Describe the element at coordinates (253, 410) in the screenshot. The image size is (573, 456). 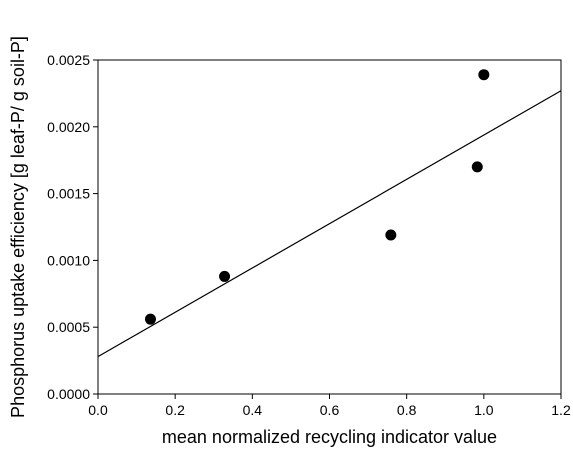
I see `x-tick-label: 0.4` at that location.